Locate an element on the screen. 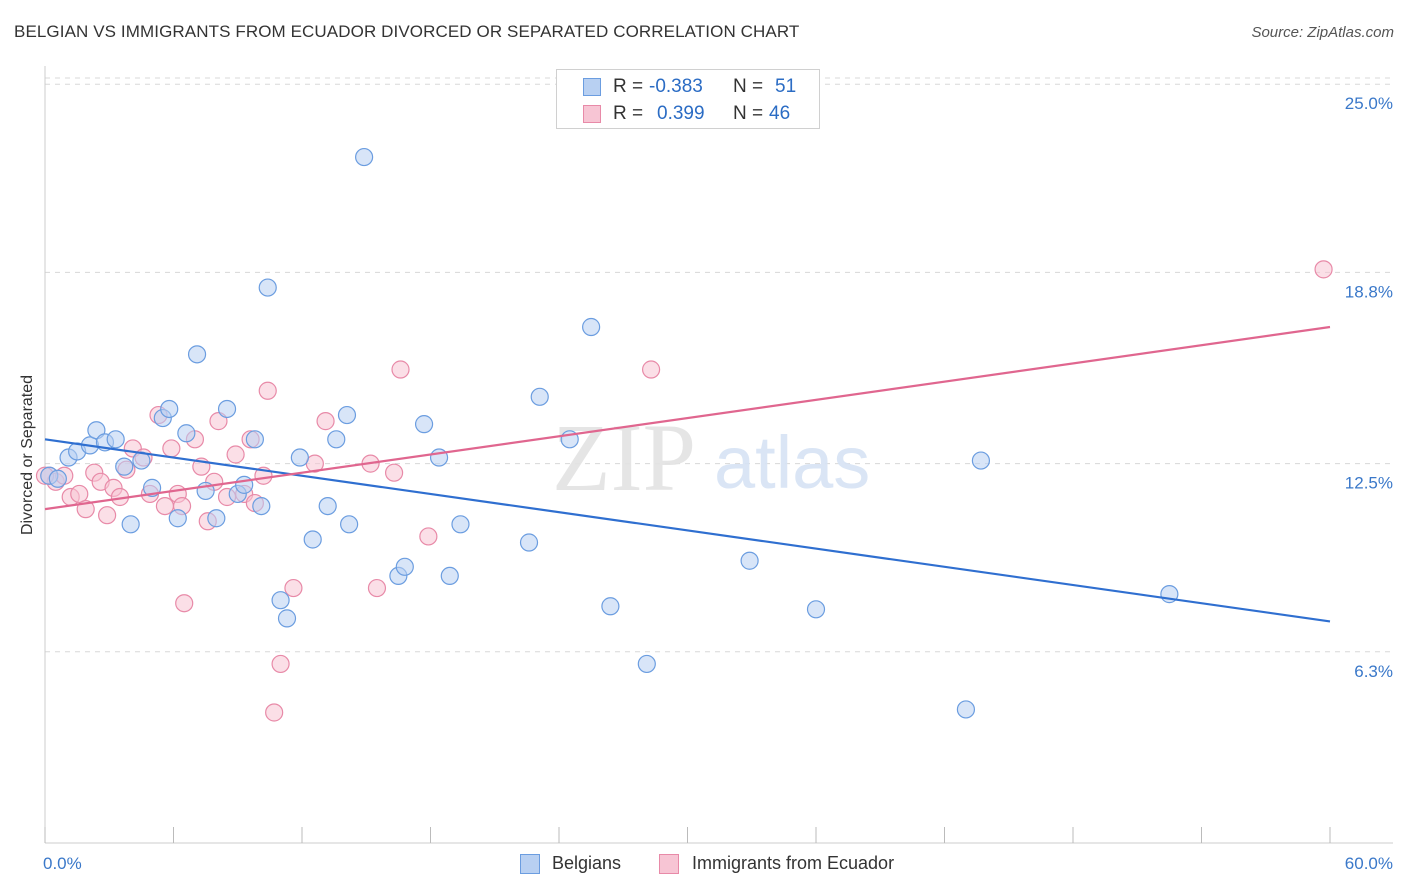  legend-row-ecuador: R = 0.399 N = 46 is located at coordinates (688, 114).